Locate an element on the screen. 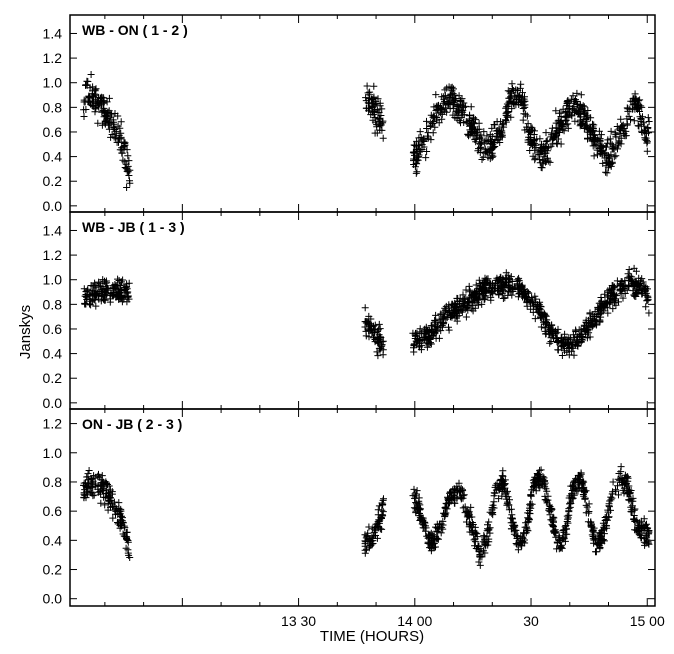 The image size is (674, 654). y-tick-label: 0.4 is located at coordinates (53, 354).